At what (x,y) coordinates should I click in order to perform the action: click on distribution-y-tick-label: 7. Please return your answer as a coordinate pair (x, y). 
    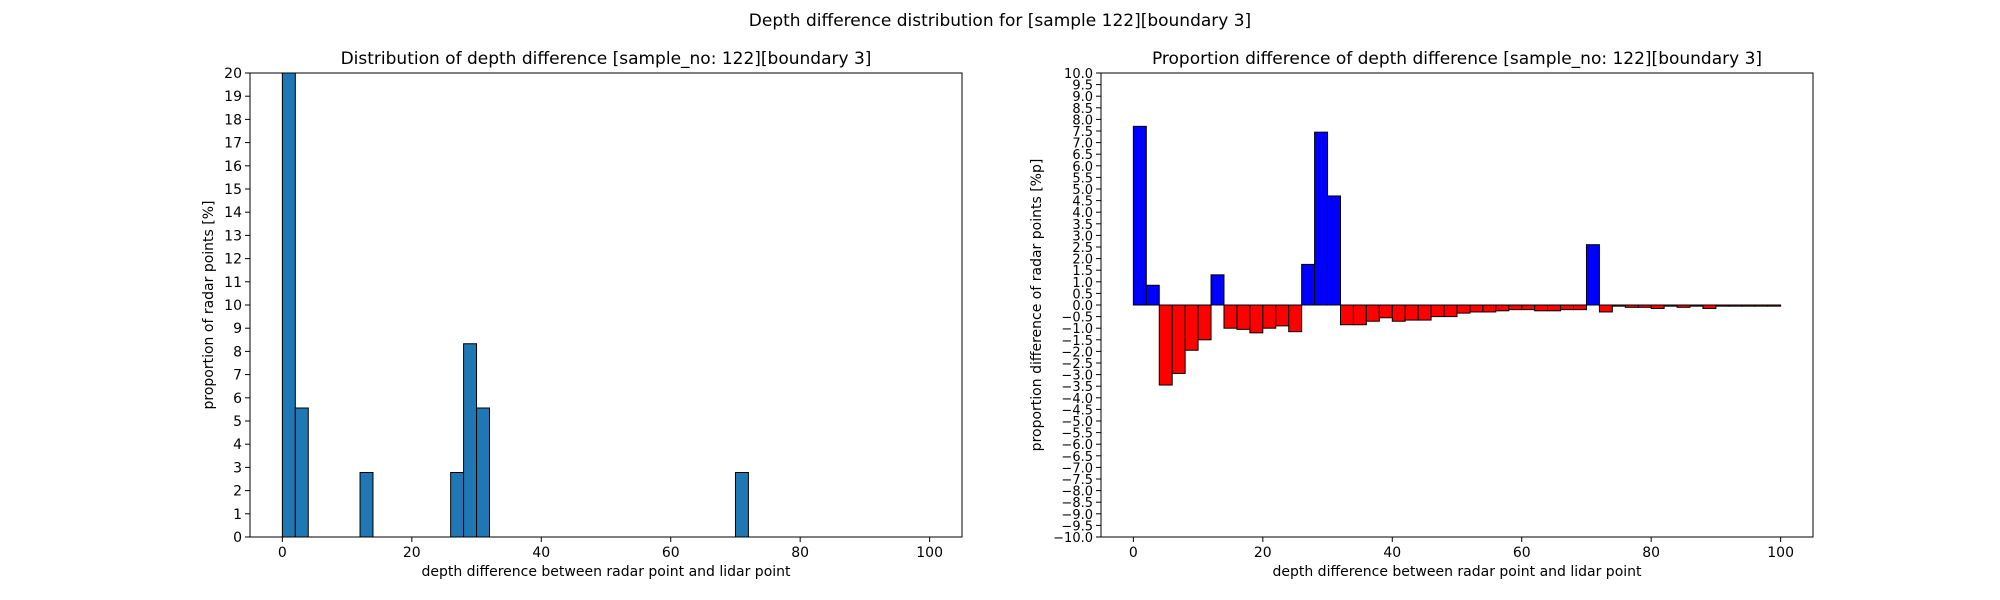
    Looking at the image, I should click on (237, 376).